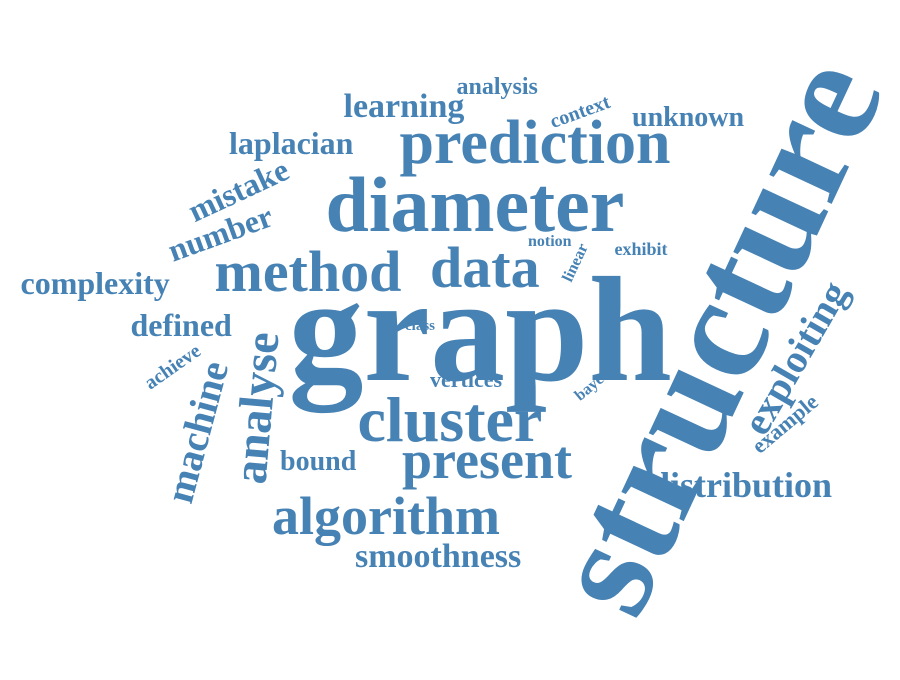 The width and height of the screenshot is (900, 680). What do you see at coordinates (487, 460) in the screenshot?
I see `word-present: present` at bounding box center [487, 460].